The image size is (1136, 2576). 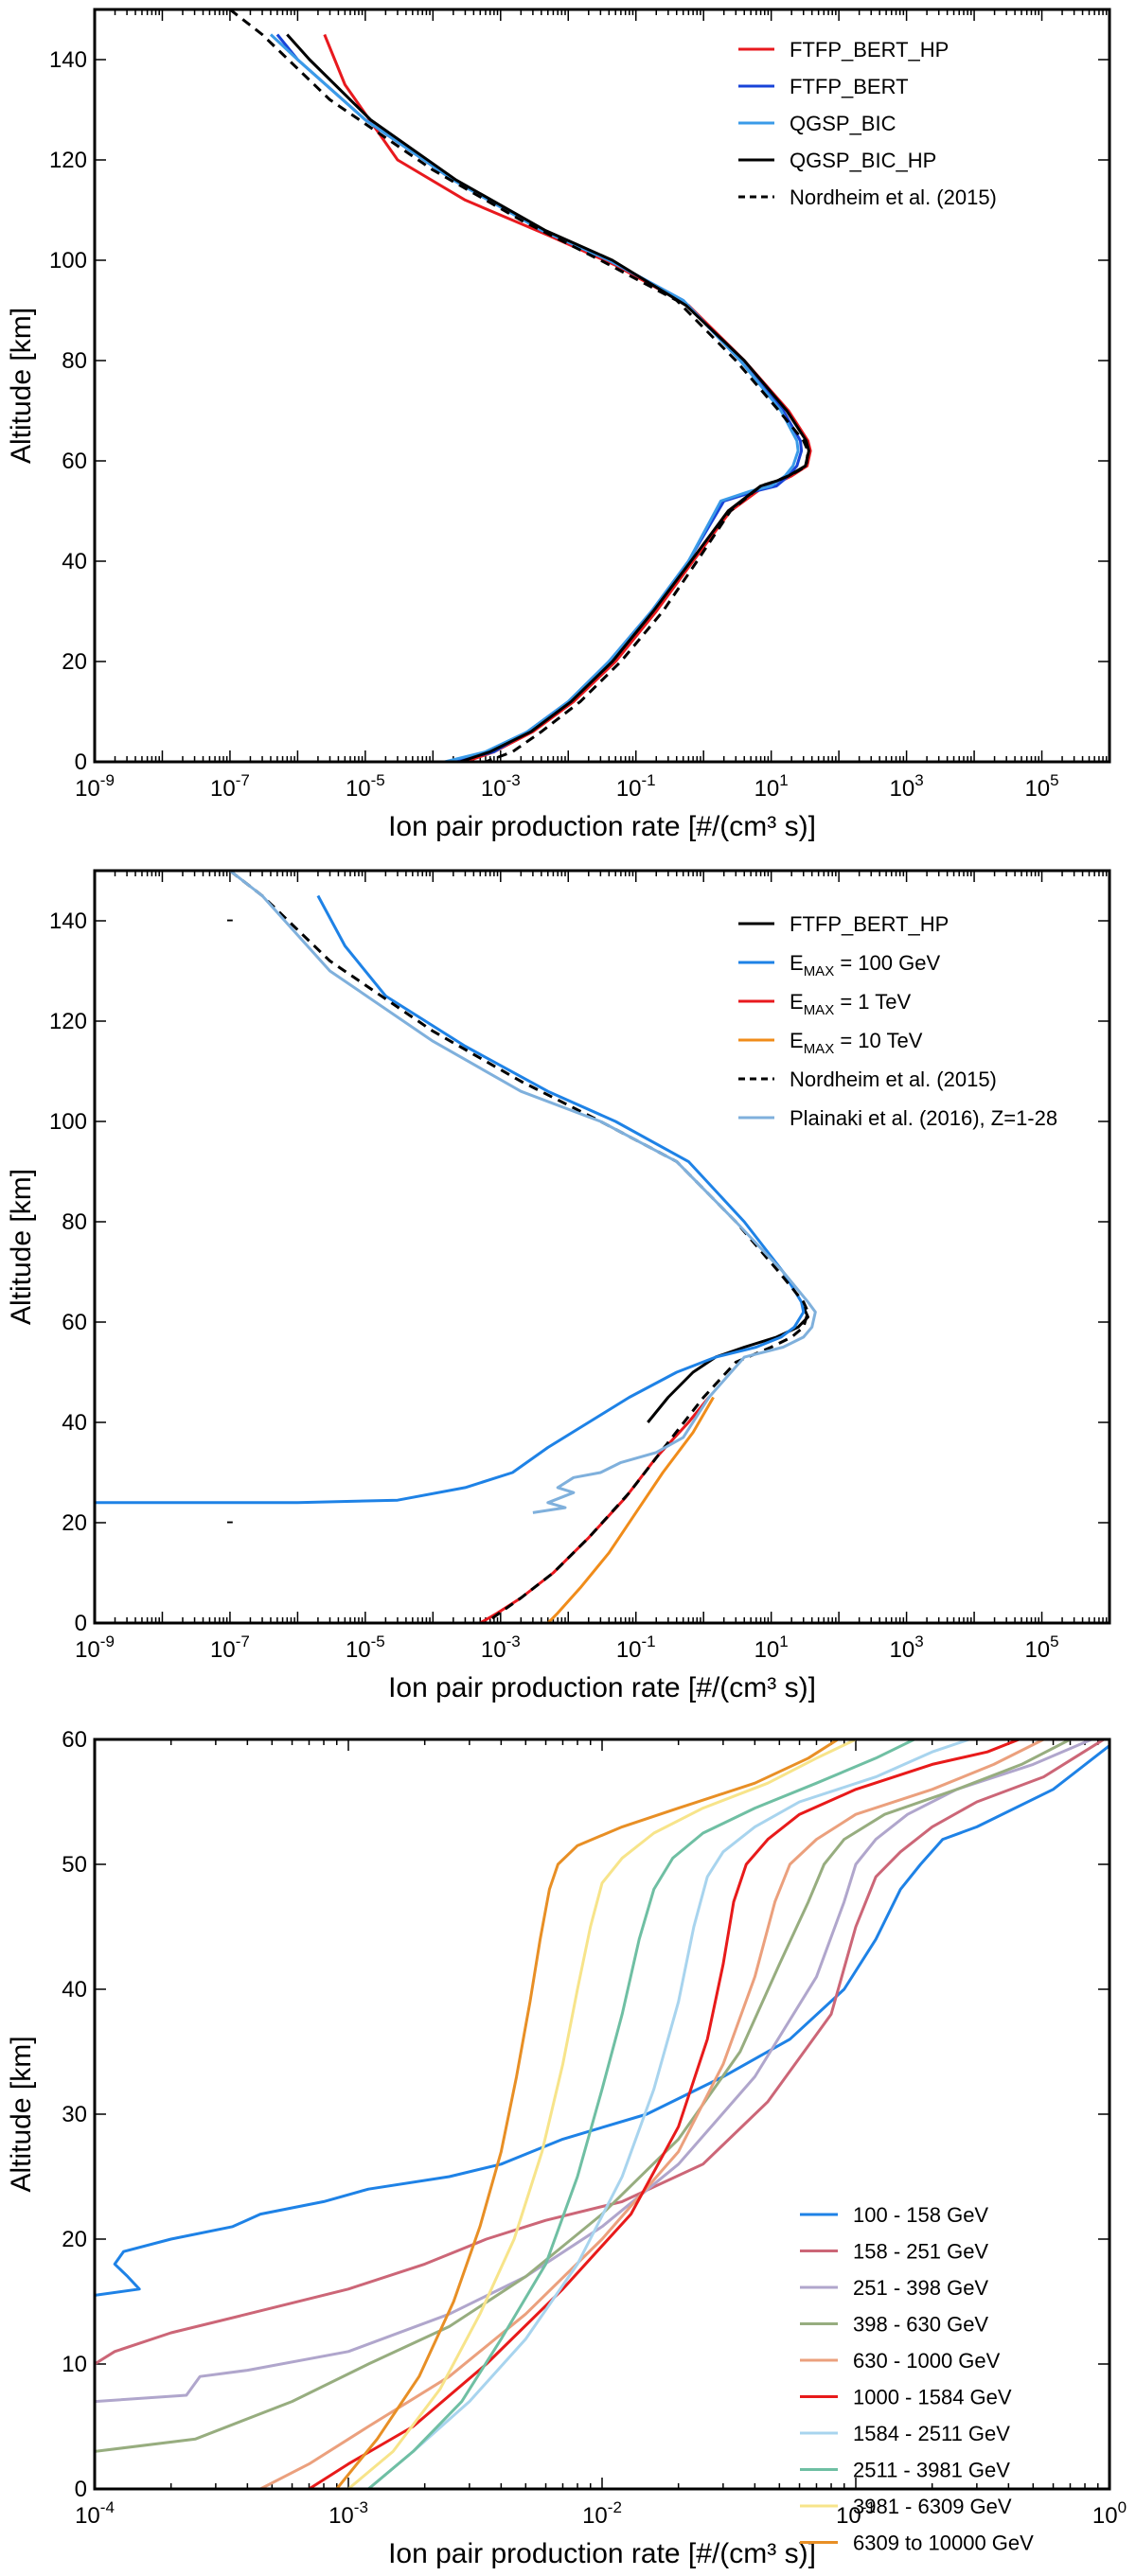 I want to click on series-line-6309-to-10000-gev, so click(x=587, y=2114).